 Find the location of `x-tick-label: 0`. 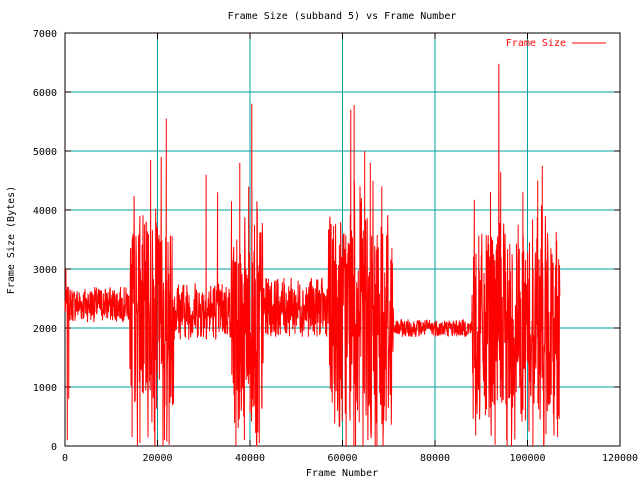

x-tick-label: 0 is located at coordinates (65, 458).